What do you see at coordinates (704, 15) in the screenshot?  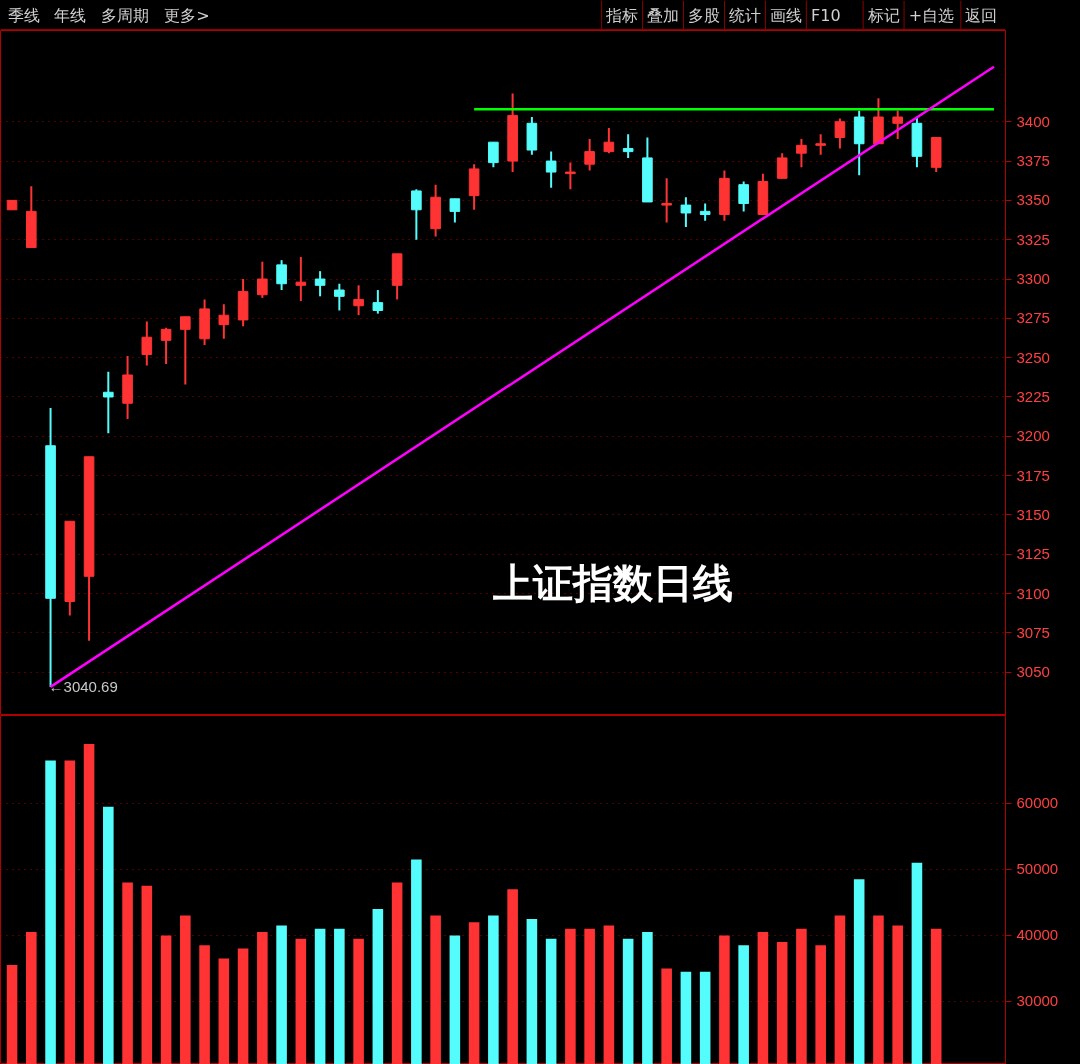 I see `text: 多股` at bounding box center [704, 15].